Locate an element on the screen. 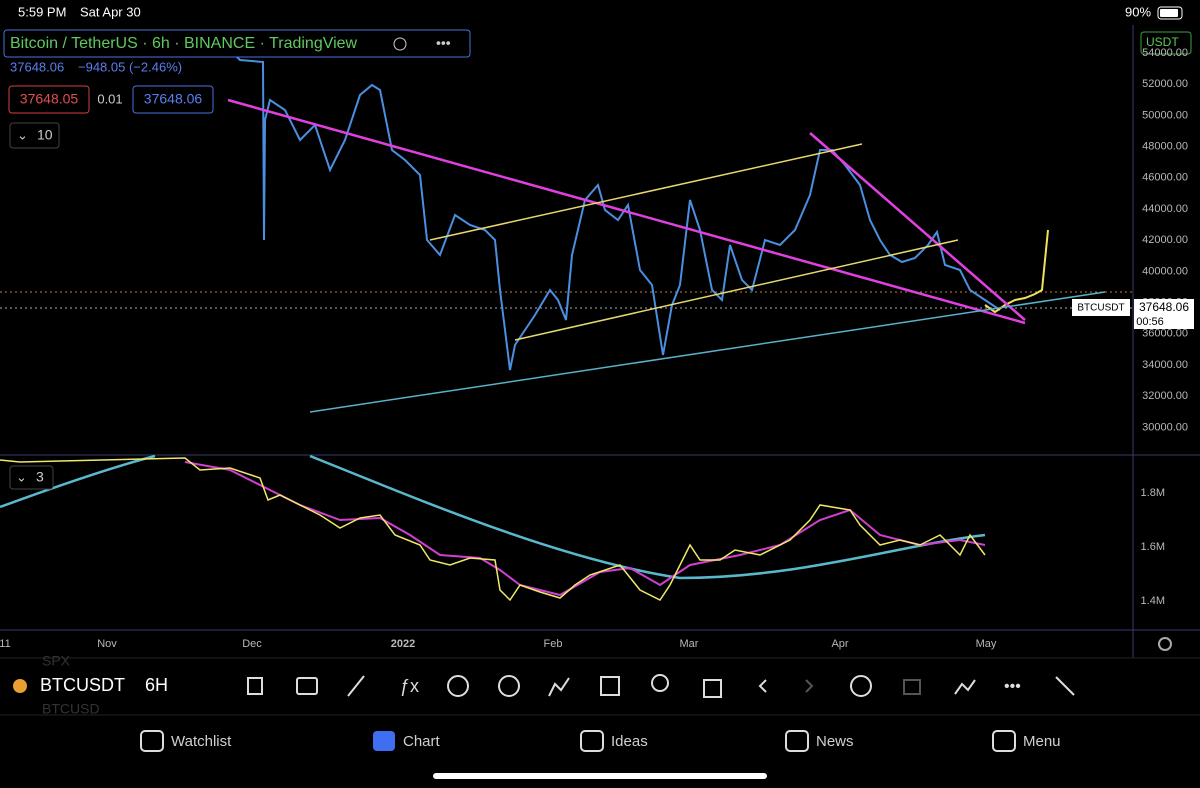  price-label: 36000.00 is located at coordinates (1165, 334).